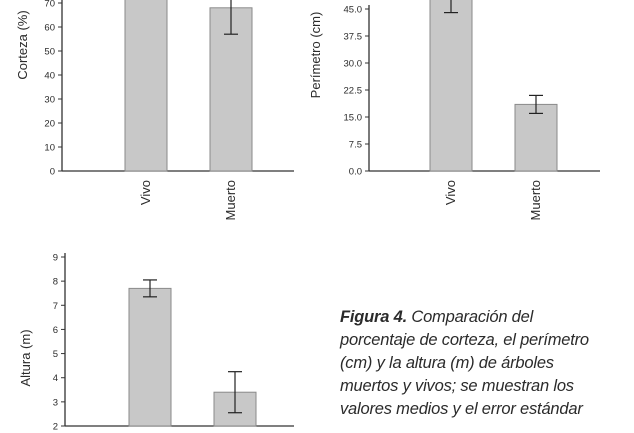  Describe the element at coordinates (55, 378) in the screenshot. I see `altura-y-tick-label: 4` at that location.